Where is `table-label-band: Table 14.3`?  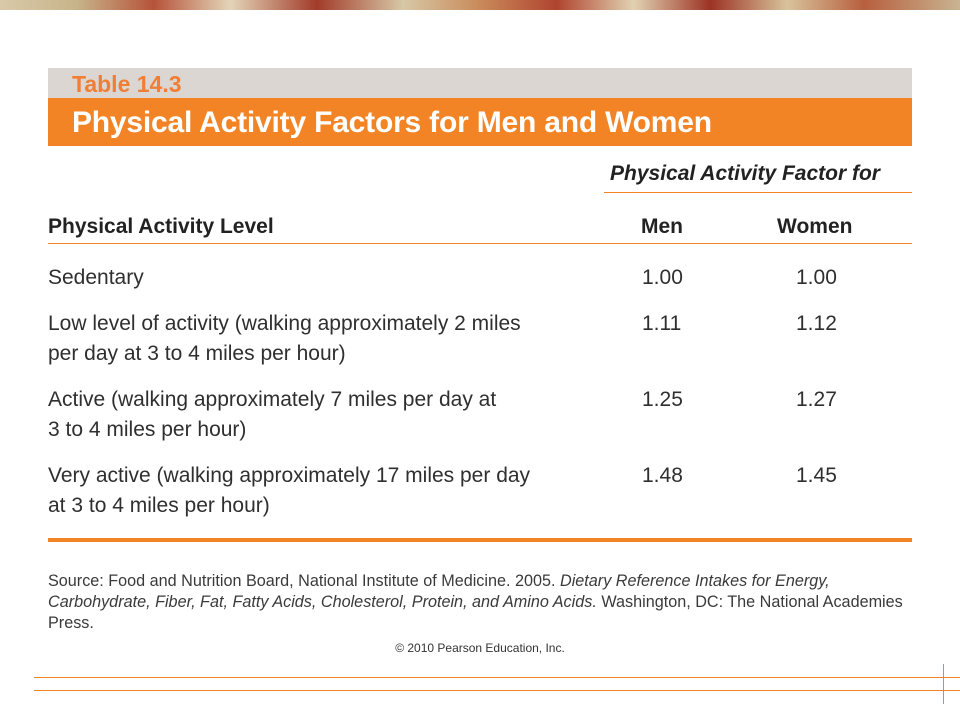 table-label-band: Table 14.3 is located at coordinates (480, 83).